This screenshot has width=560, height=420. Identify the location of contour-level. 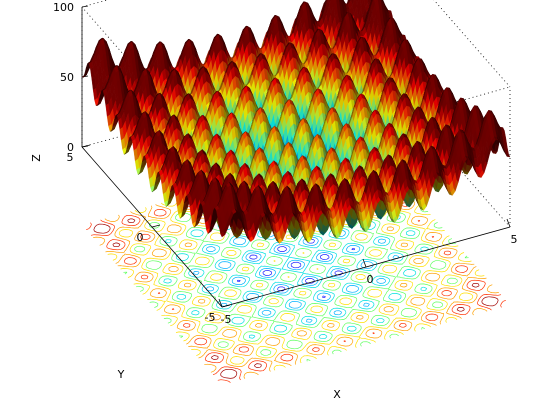
(296, 265).